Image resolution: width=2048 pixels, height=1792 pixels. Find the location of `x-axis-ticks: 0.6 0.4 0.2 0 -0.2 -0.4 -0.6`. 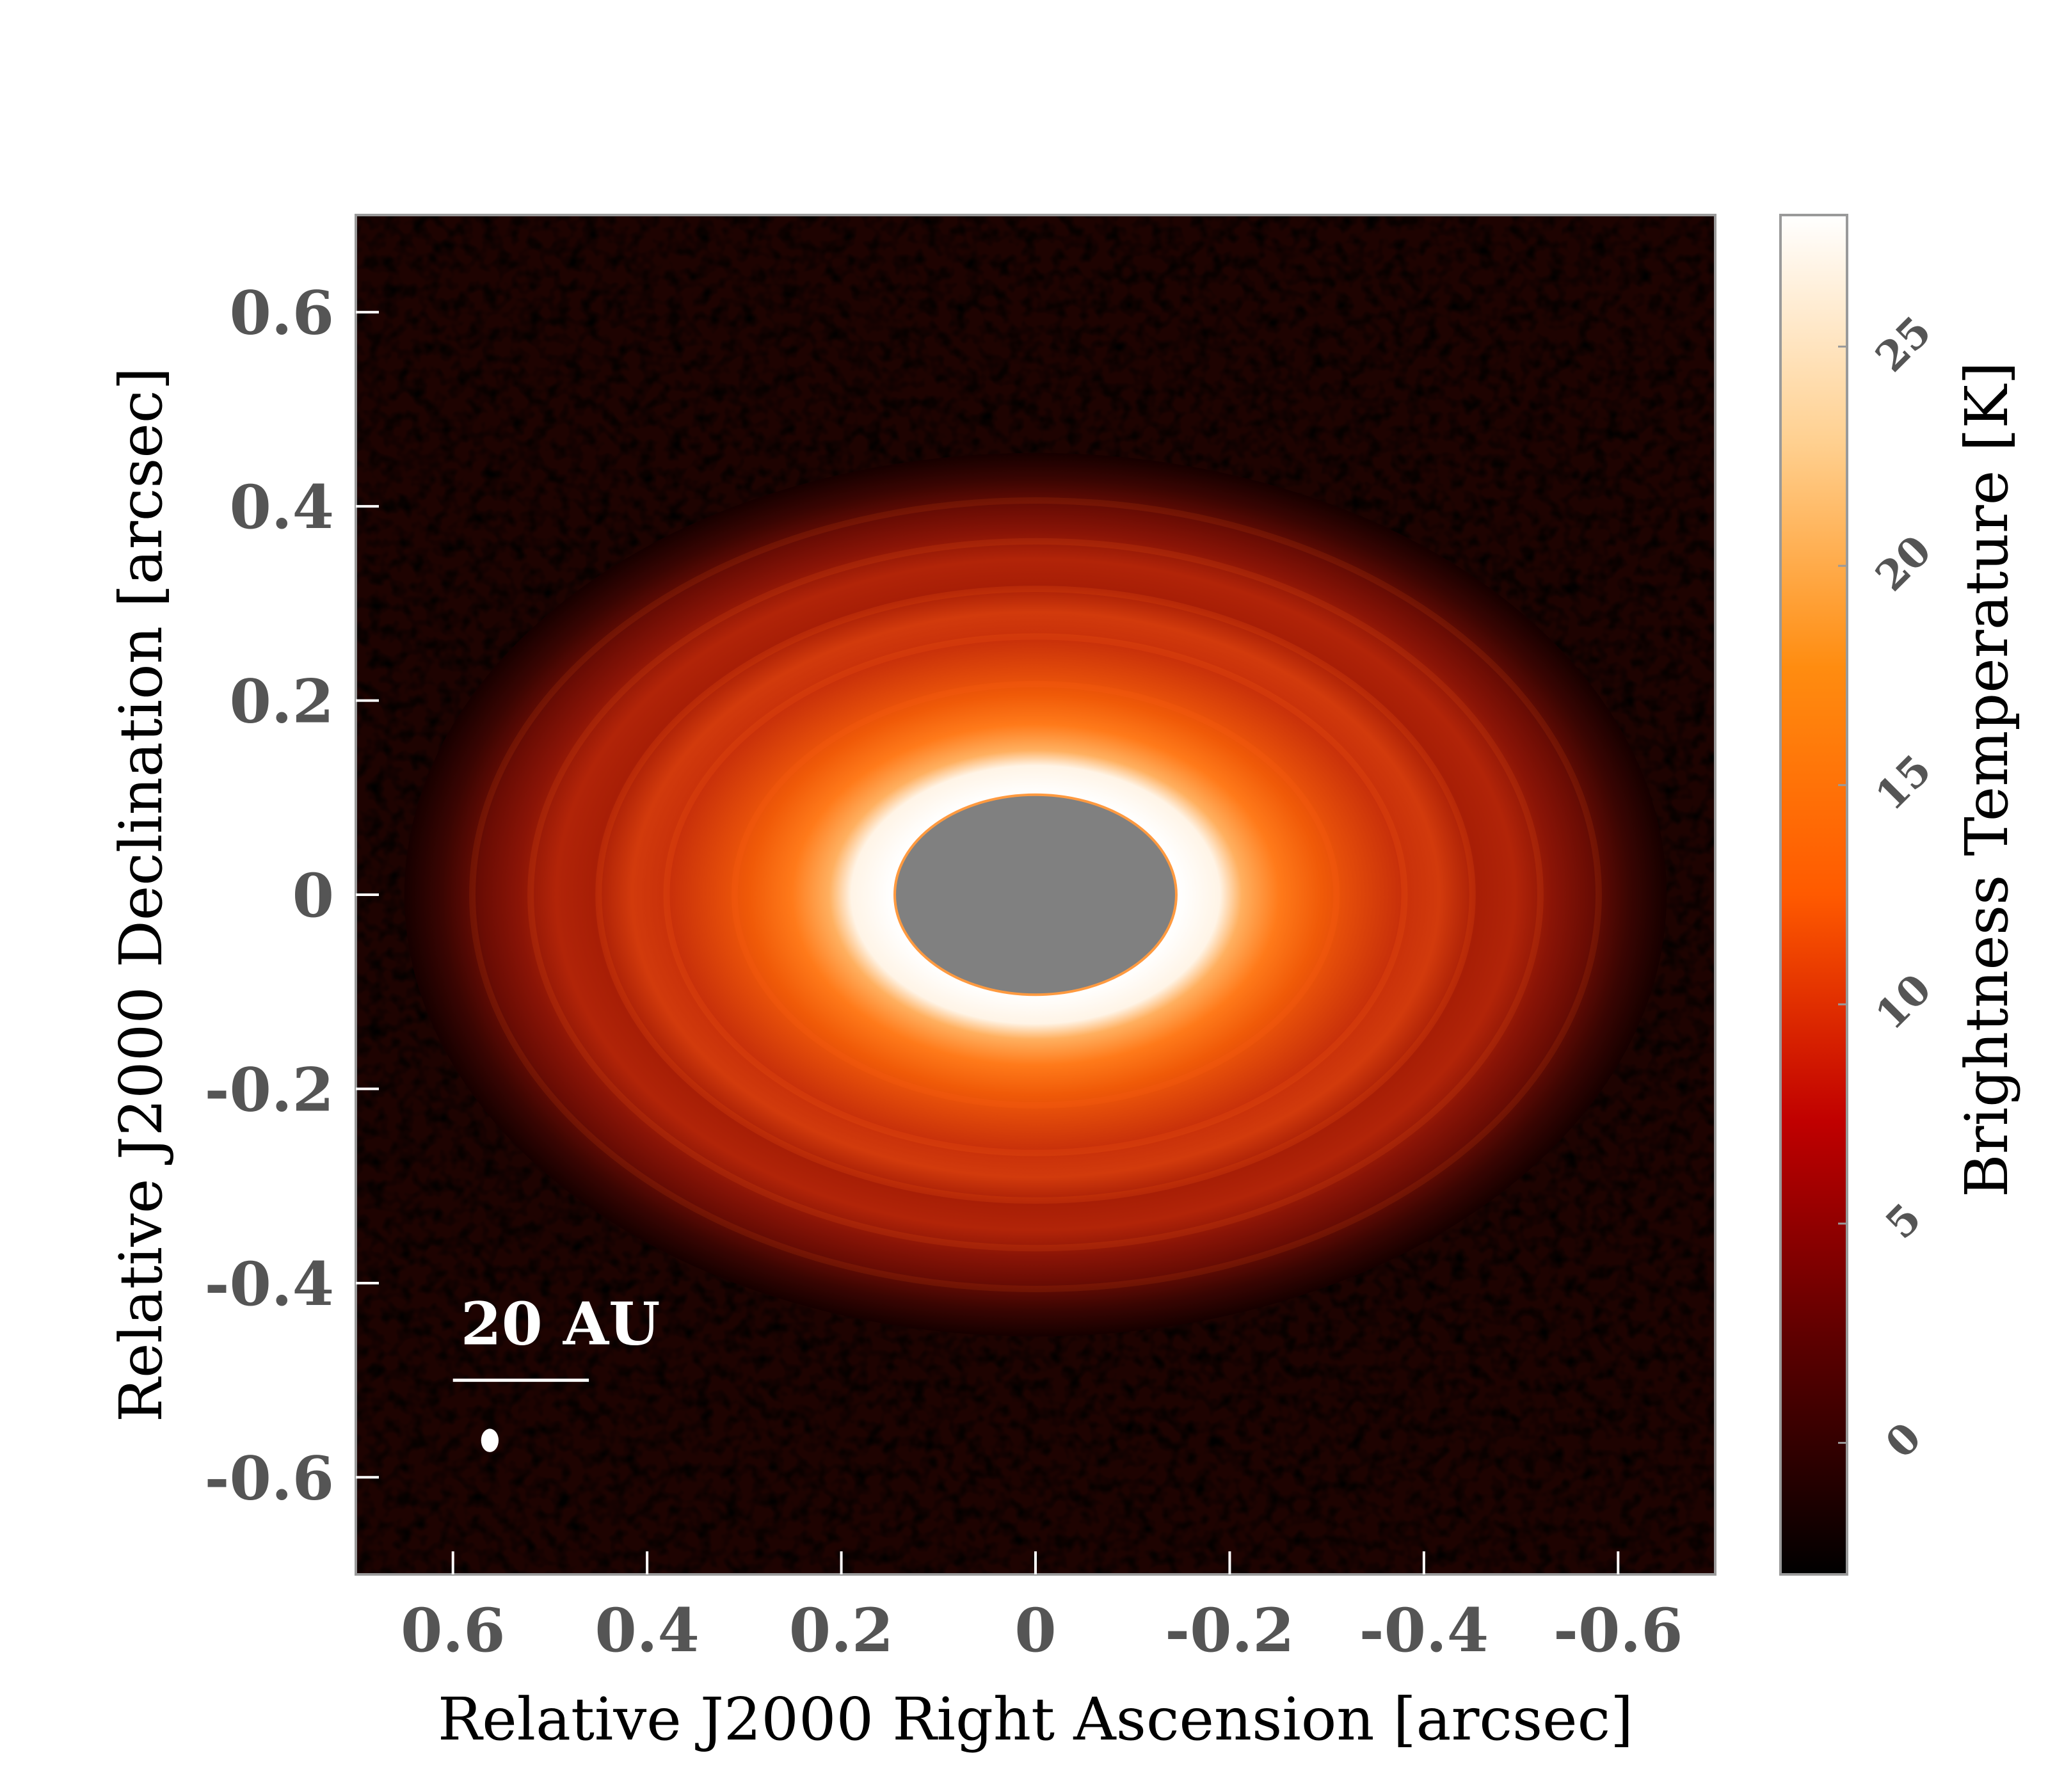

x-axis-ticks: 0.6 0.4 0.2 0 -0.2 -0.4 -0.6 is located at coordinates (1042, 1608).